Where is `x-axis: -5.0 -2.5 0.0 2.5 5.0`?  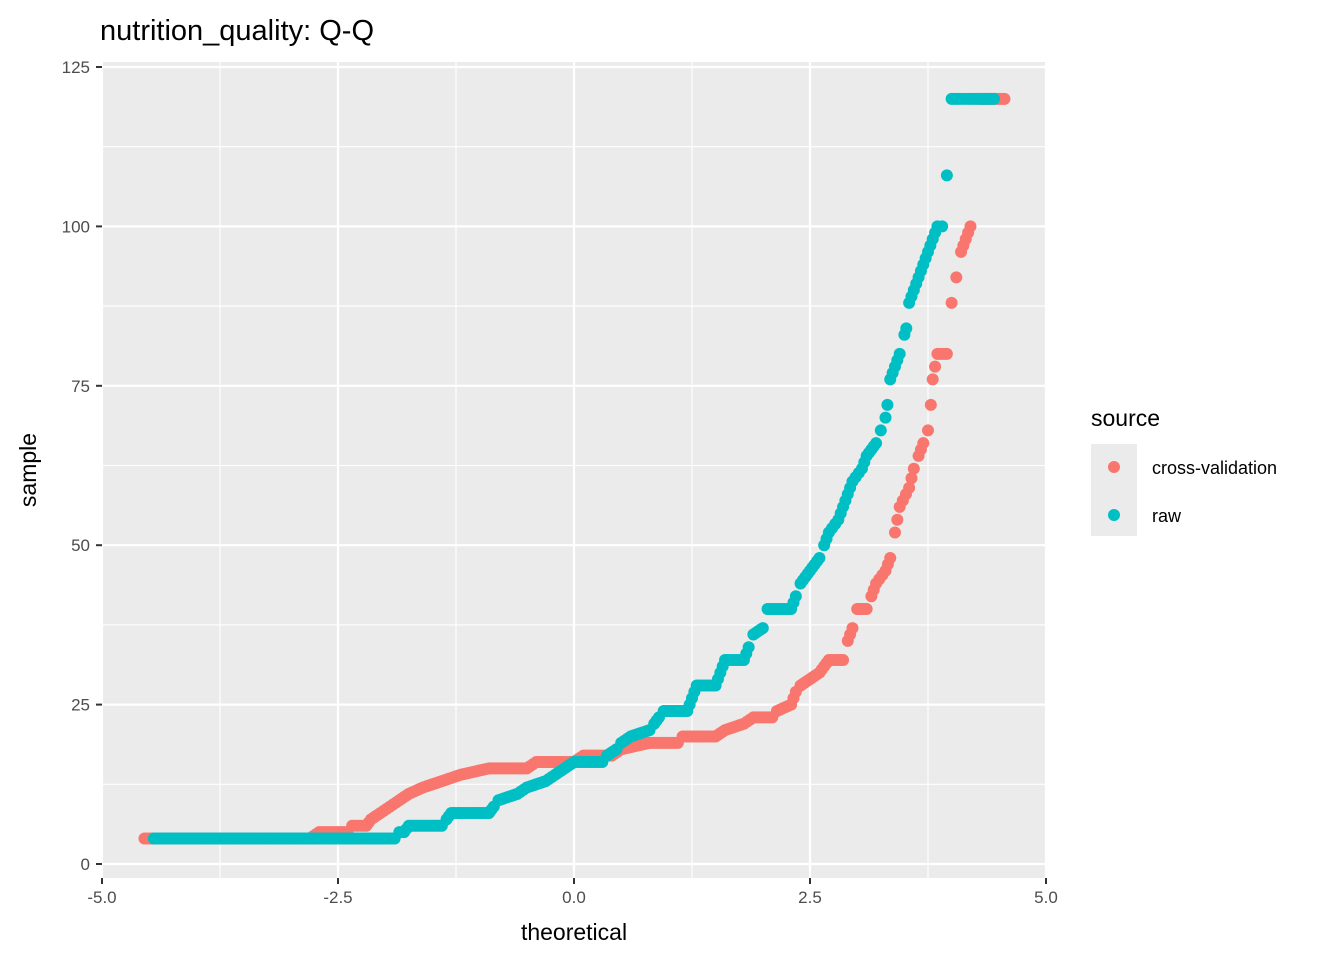
x-axis: -5.0 -2.5 0.0 2.5 5.0 is located at coordinates (572, 892).